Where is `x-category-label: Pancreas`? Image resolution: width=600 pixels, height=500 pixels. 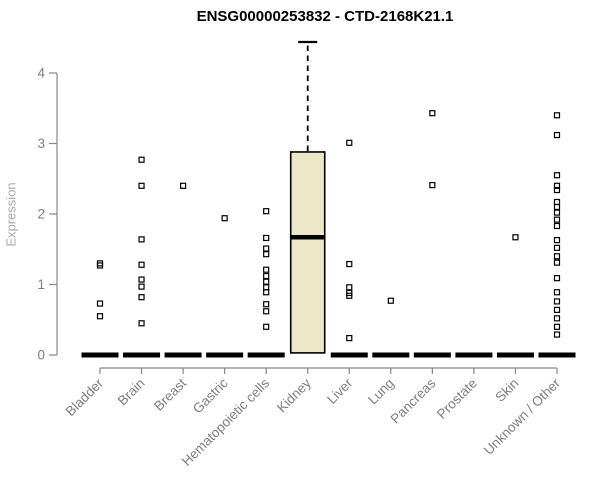 x-category-label: Pancreas is located at coordinates (413, 400).